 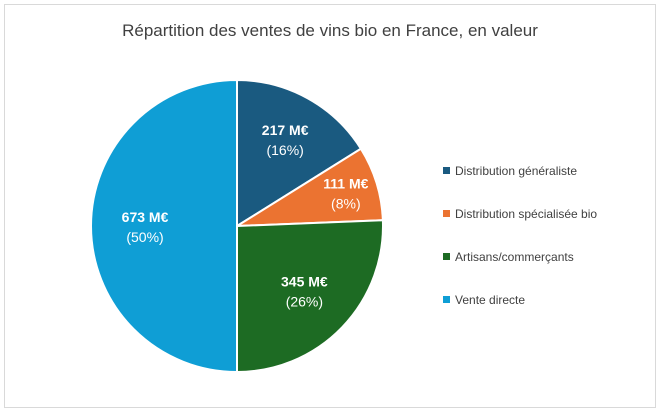 What do you see at coordinates (490, 299) in the screenshot?
I see `legend-label: Vente directe` at bounding box center [490, 299].